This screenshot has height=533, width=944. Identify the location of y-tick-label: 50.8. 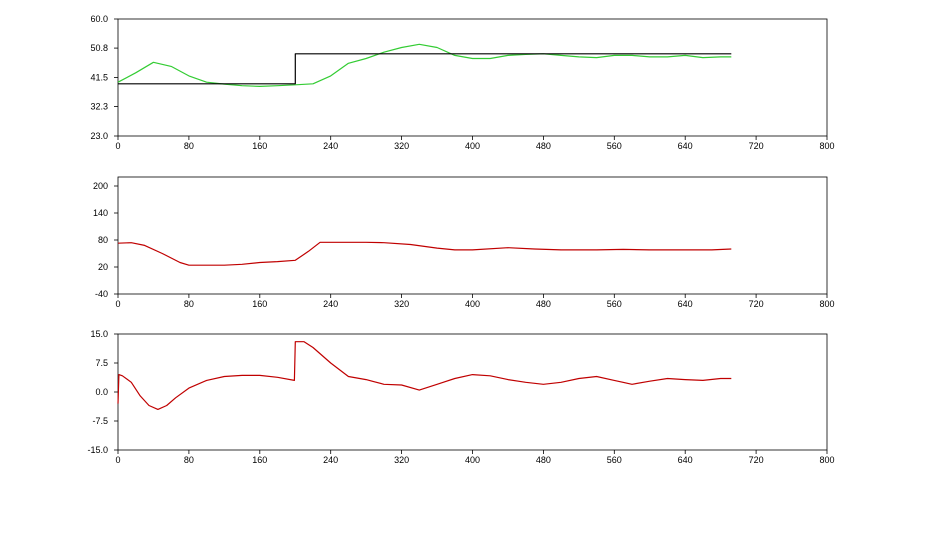
(99, 48).